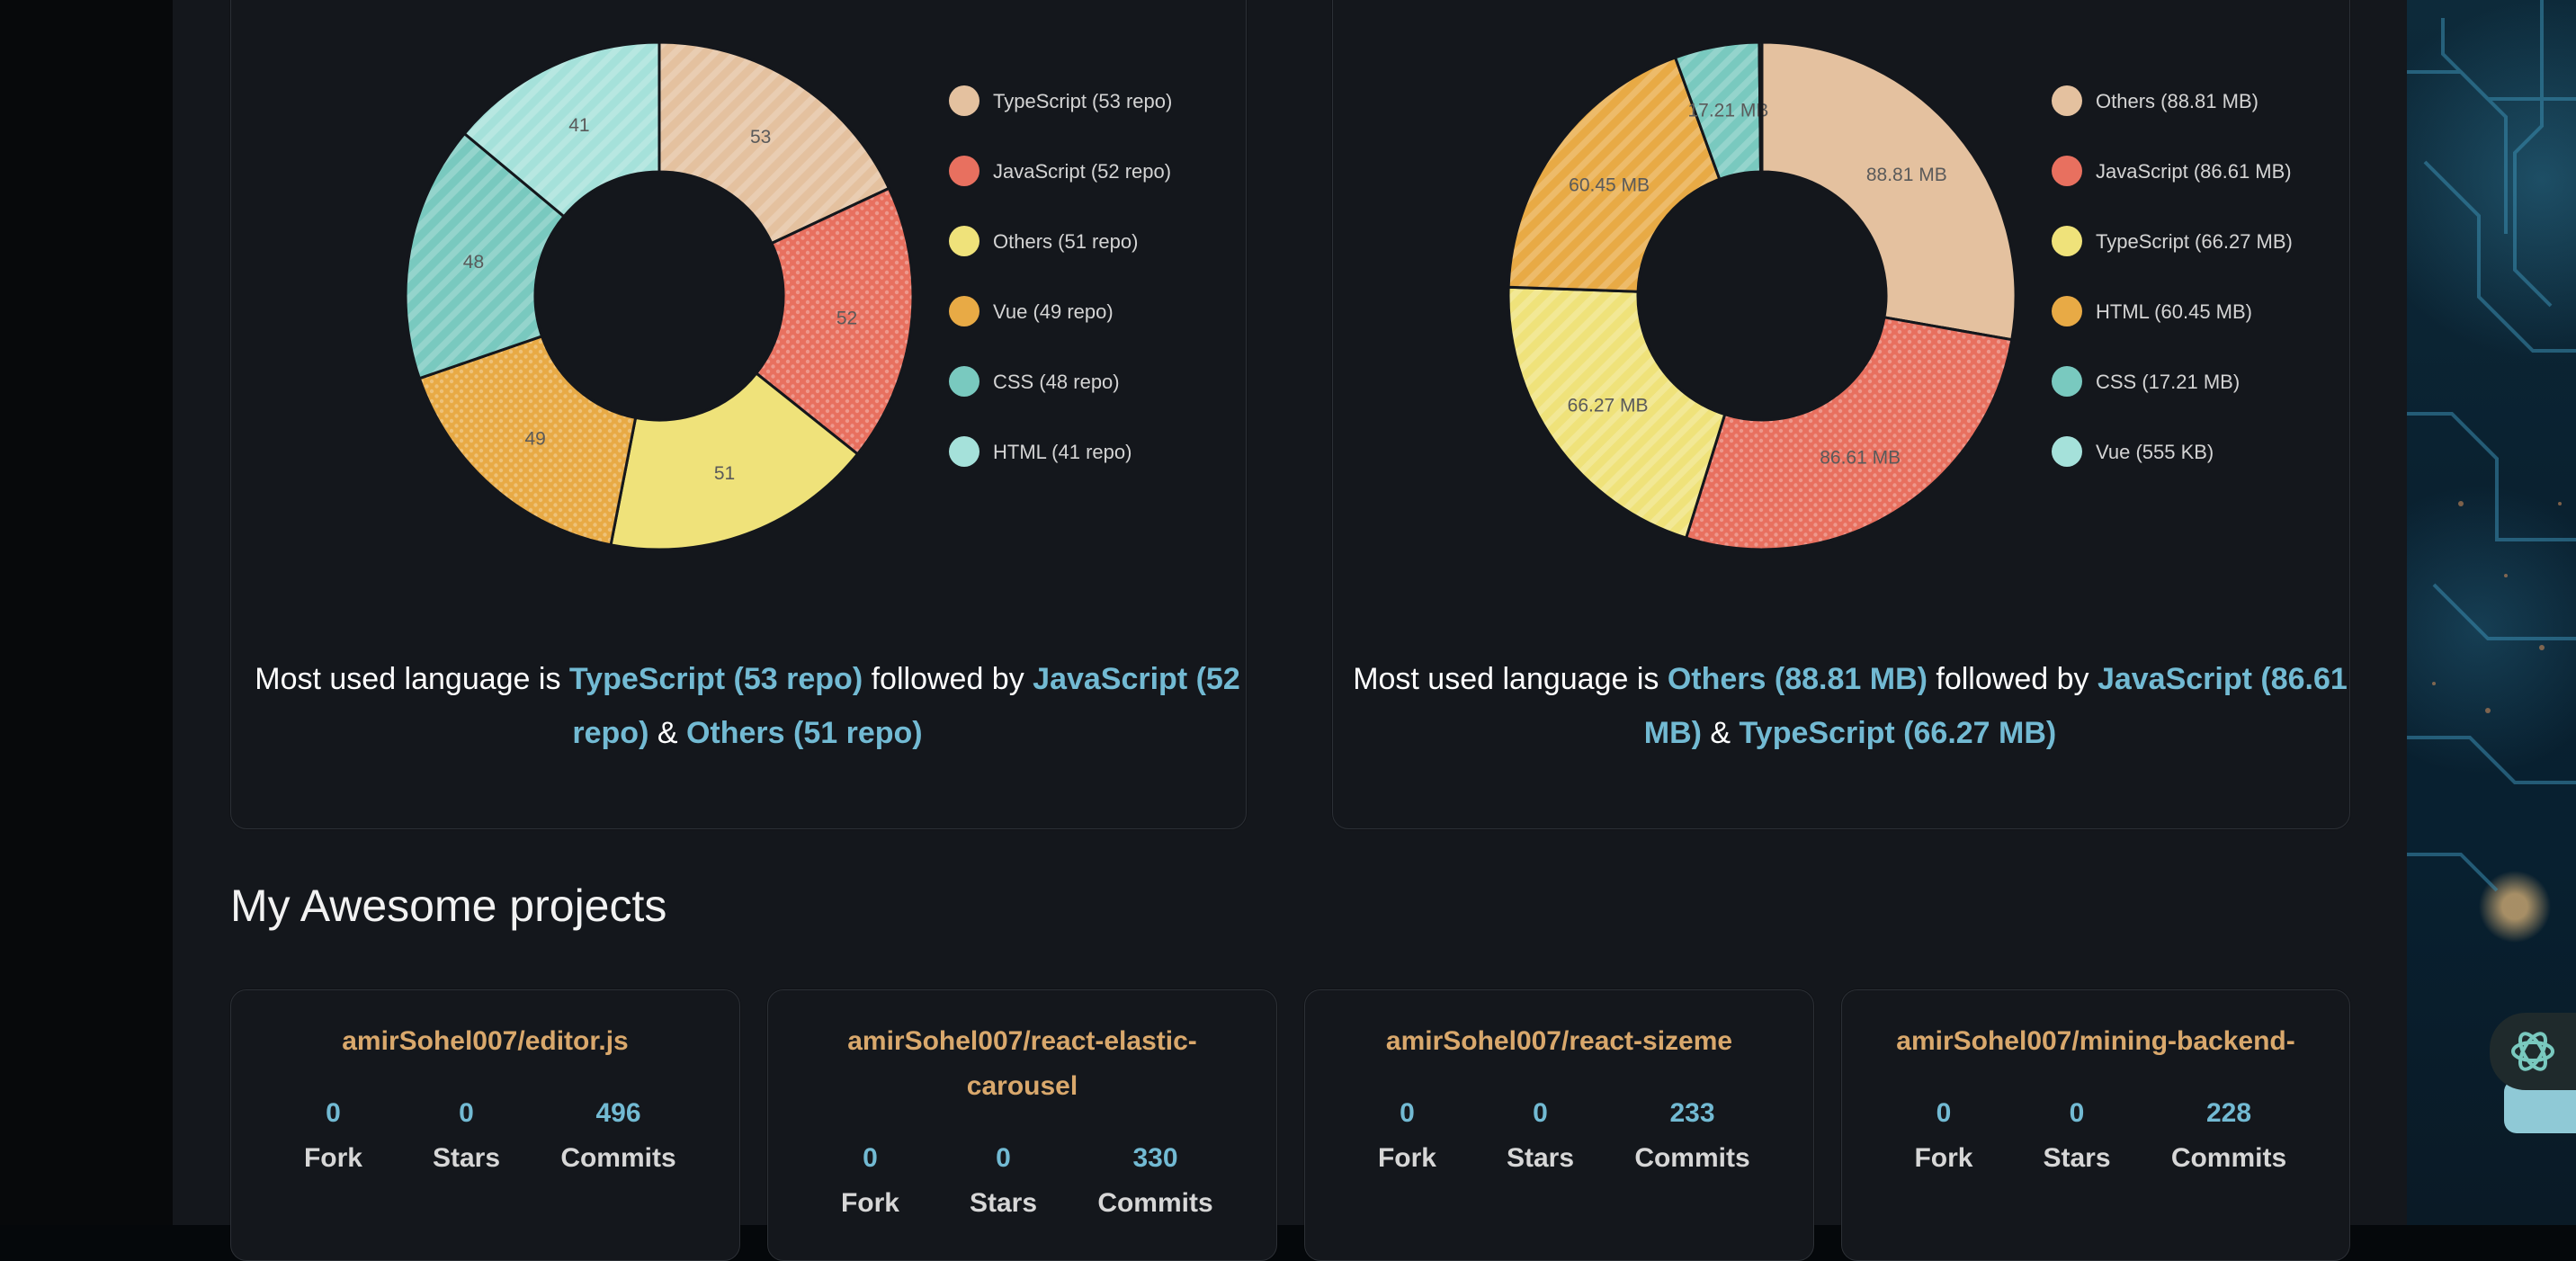 The width and height of the screenshot is (2576, 1261). What do you see at coordinates (1797, 679) in the screenshot?
I see `summary-first-language: Others (88.81 MB)` at bounding box center [1797, 679].